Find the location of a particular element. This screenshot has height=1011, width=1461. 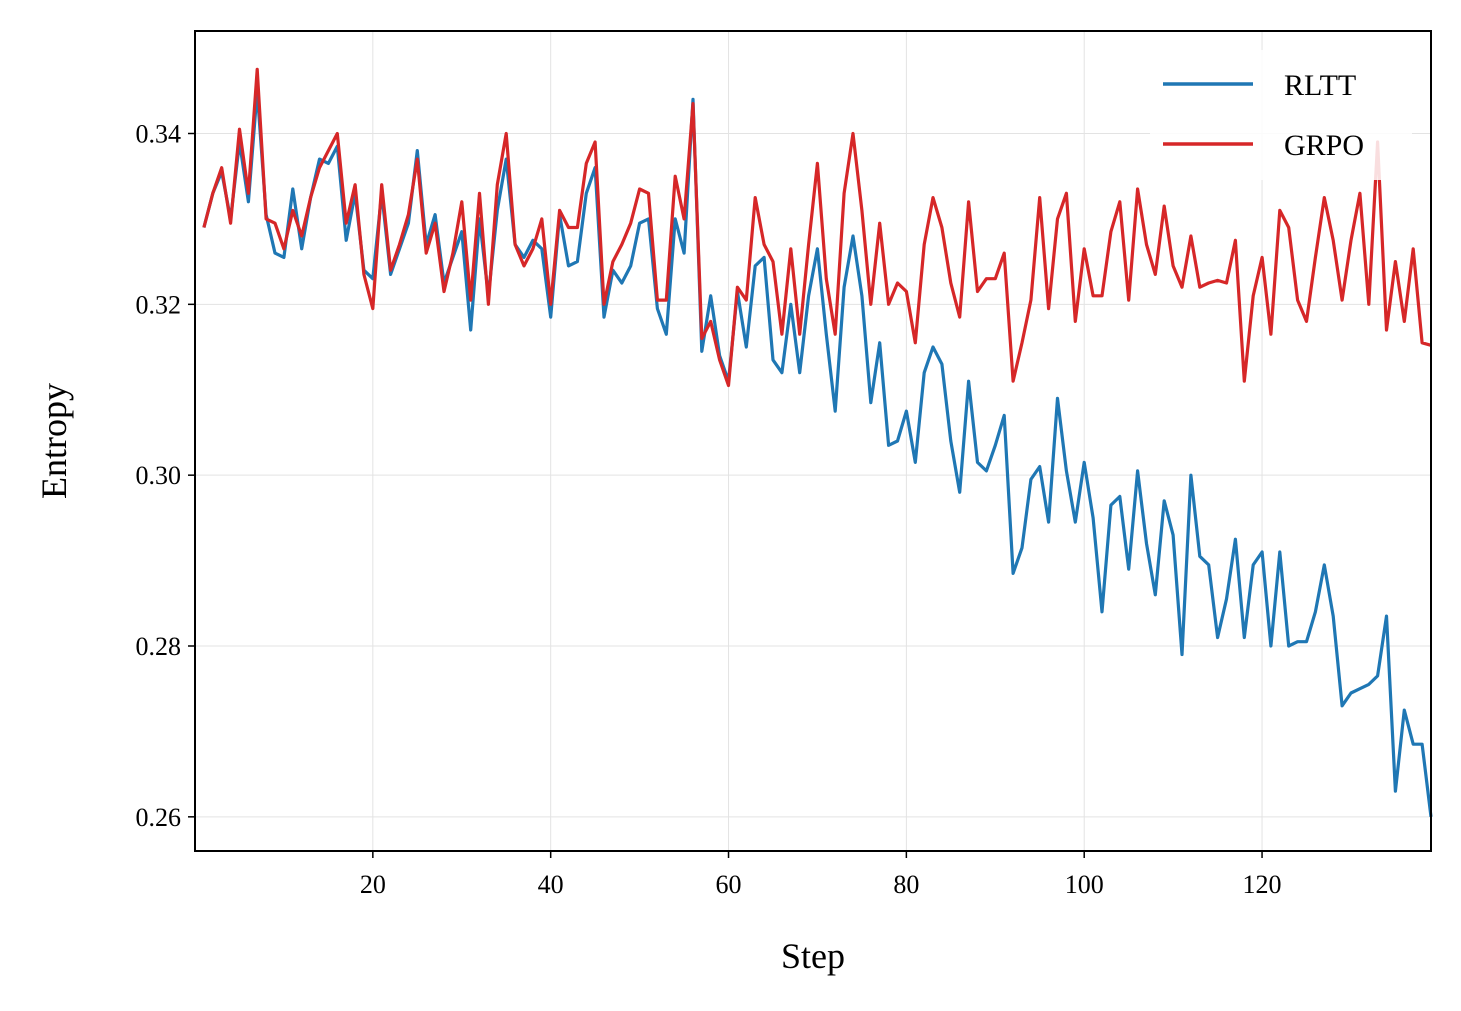

x-tick-label: 120 is located at coordinates (1262, 884).